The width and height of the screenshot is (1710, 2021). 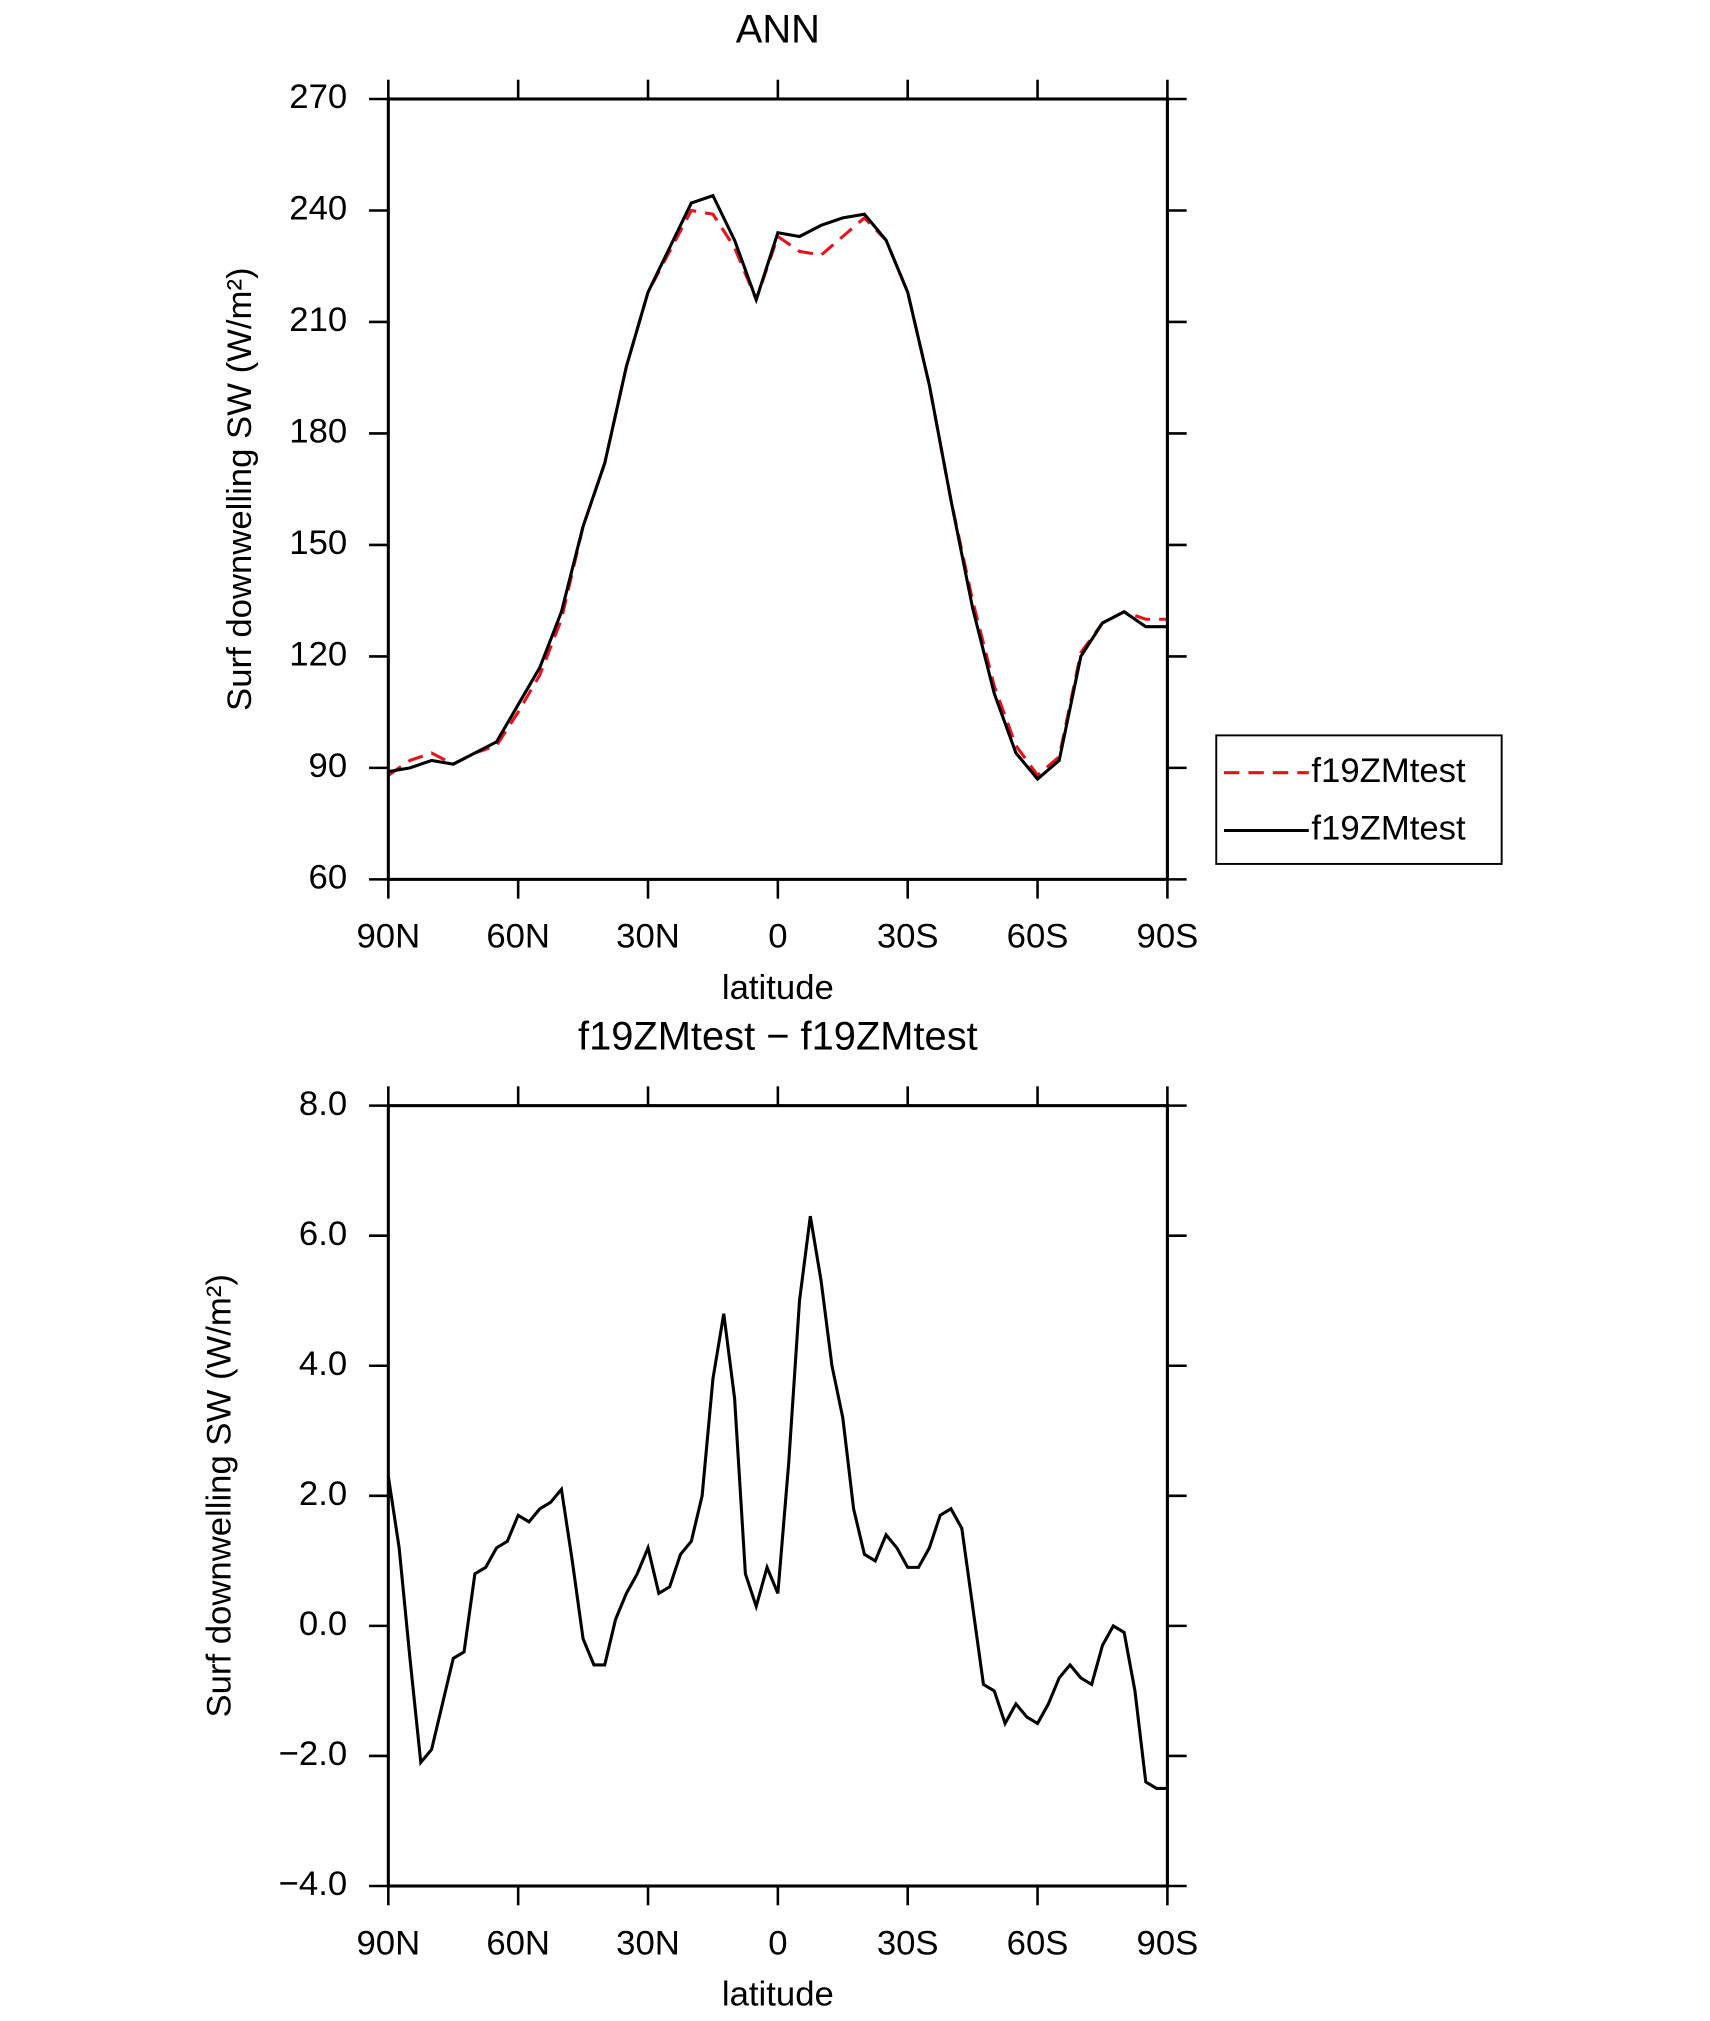 I want to click on y-tick-label: 6.0, so click(x=323, y=1234).